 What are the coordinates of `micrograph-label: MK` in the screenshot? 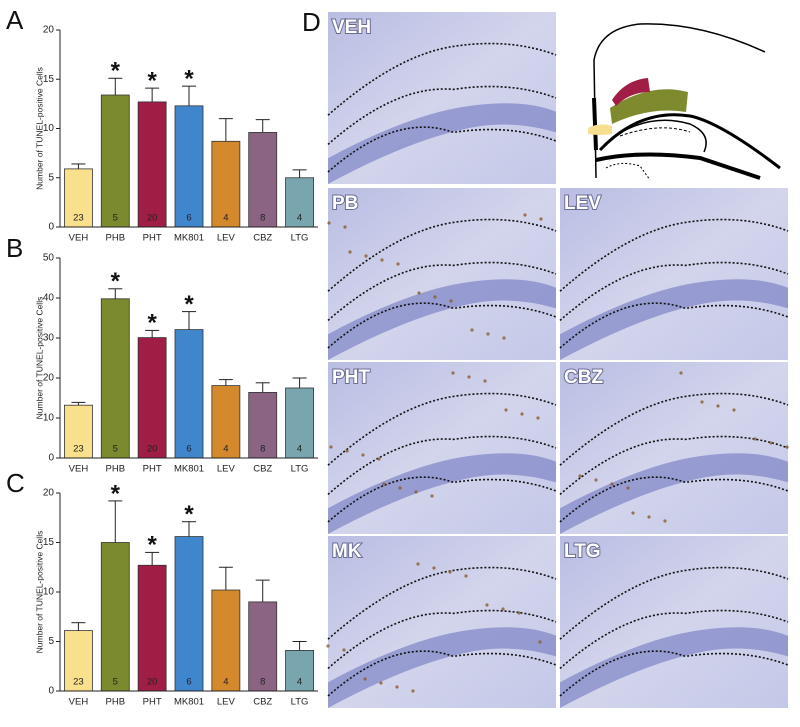 It's located at (347, 551).